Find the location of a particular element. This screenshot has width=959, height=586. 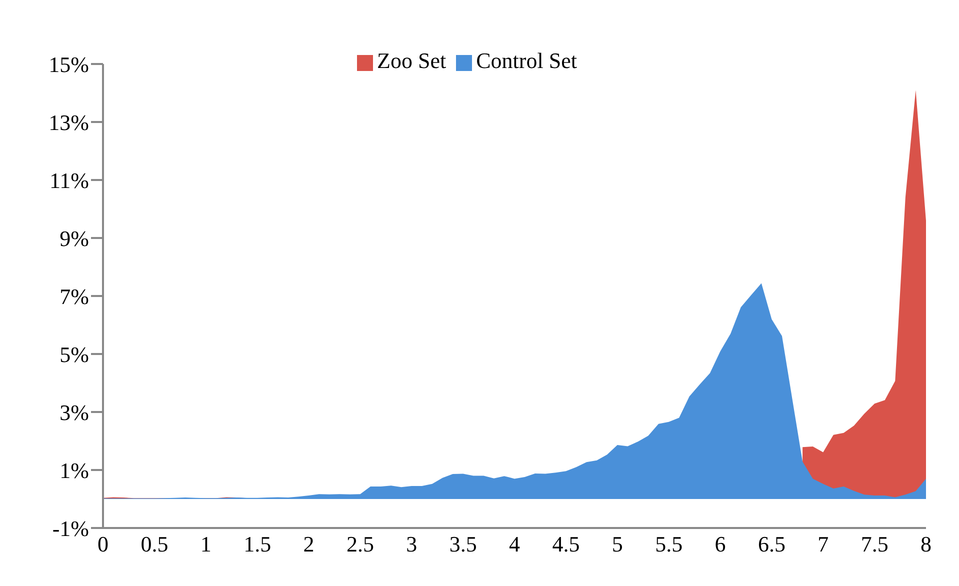

x-tick-label: 3 is located at coordinates (412, 544).